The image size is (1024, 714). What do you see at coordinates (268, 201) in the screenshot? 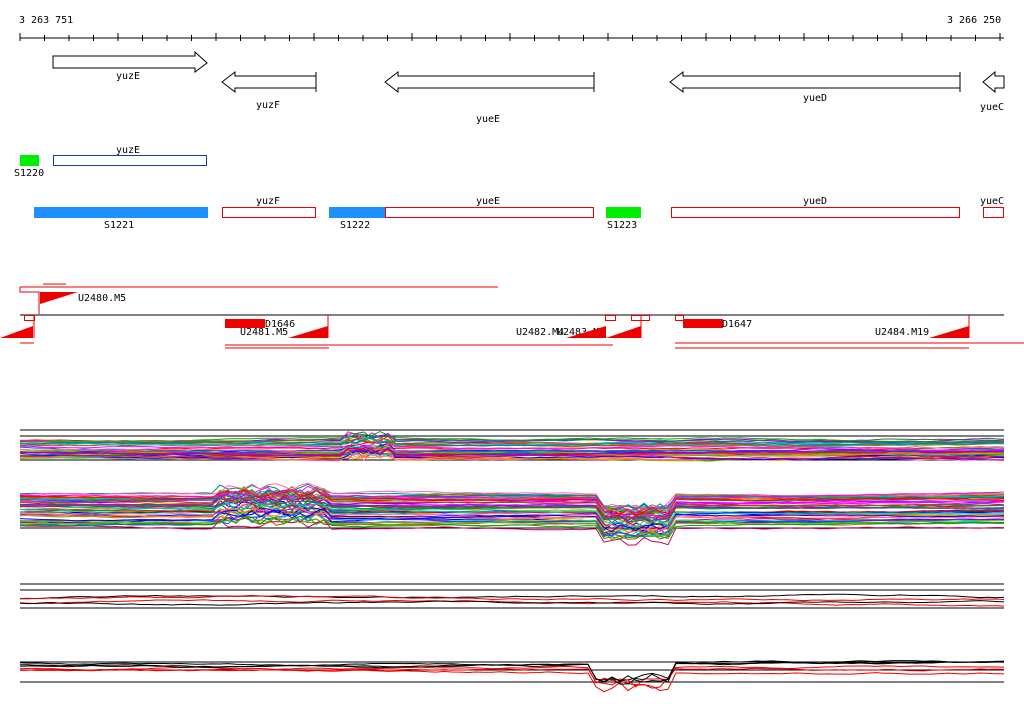
I see `feature-label-yuzF: yuzF` at bounding box center [268, 201].